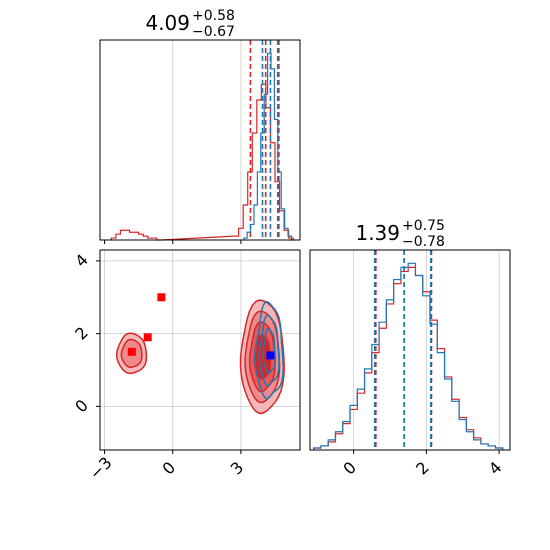 The width and height of the screenshot is (550, 550). Describe the element at coordinates (167, 23) in the screenshot. I see `top-title-value: 4.09` at that location.